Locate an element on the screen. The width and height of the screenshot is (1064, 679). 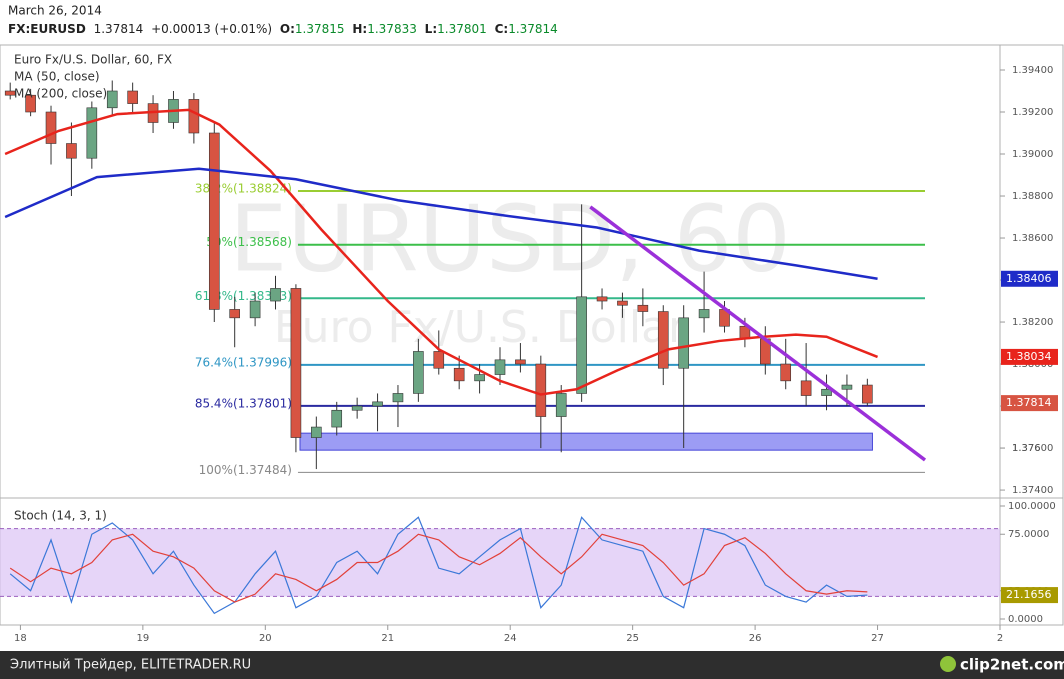
y-tick-label: 1.38600 is located at coordinates (1032, 238).